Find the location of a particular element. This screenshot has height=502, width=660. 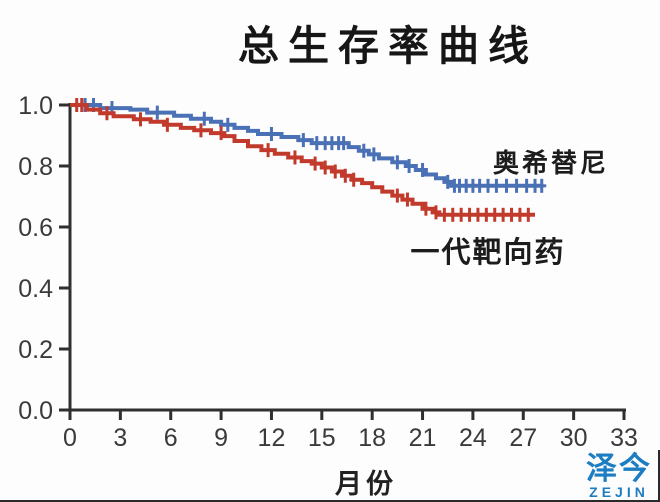

y-tick-label: 0.8 is located at coordinates (35, 167).